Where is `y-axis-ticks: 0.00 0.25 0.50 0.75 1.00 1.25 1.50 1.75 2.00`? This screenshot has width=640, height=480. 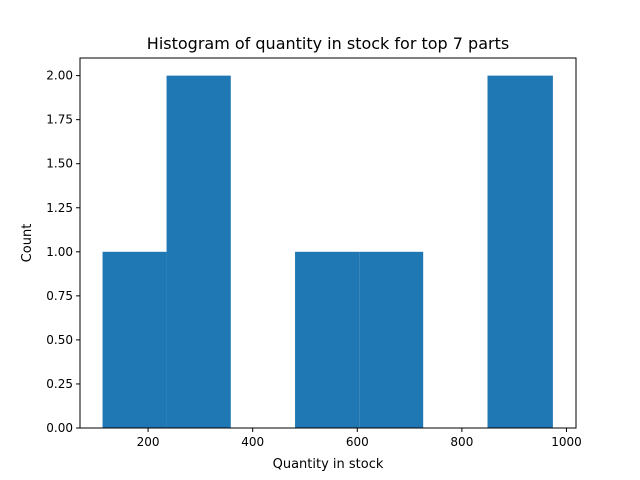 y-axis-ticks: 0.00 0.25 0.50 0.75 1.00 1.25 1.50 1.75 2.00 is located at coordinates (63, 252).